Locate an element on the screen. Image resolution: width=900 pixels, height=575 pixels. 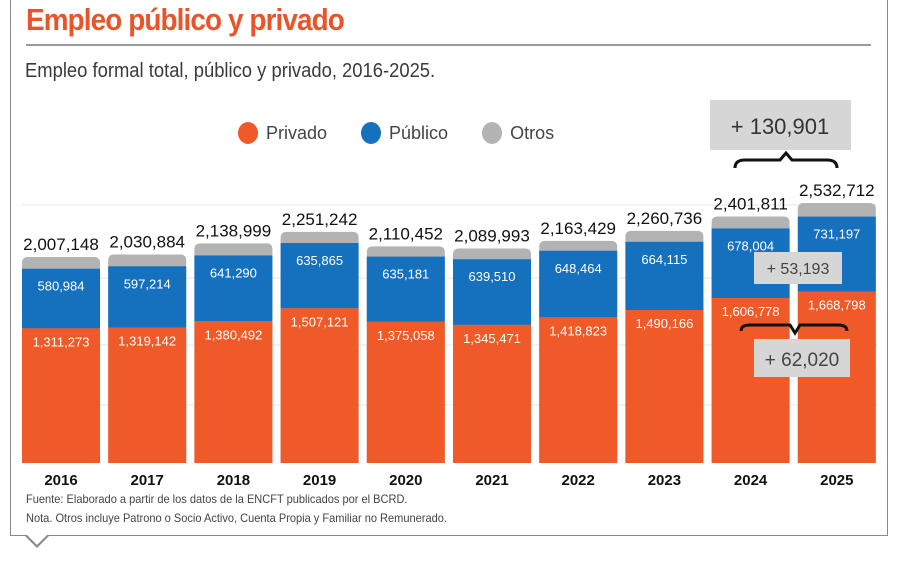
legend-item-otros: Otros is located at coordinates (518, 133).